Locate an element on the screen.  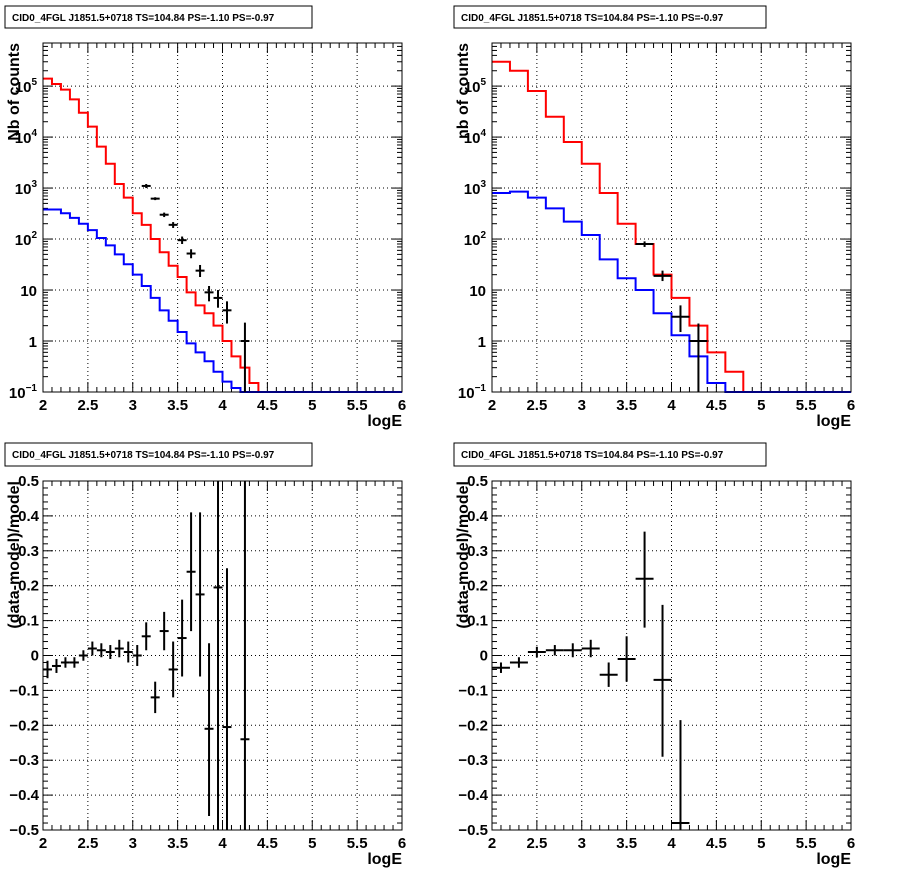
x-tick-label: 4 is located at coordinates (222, 843).